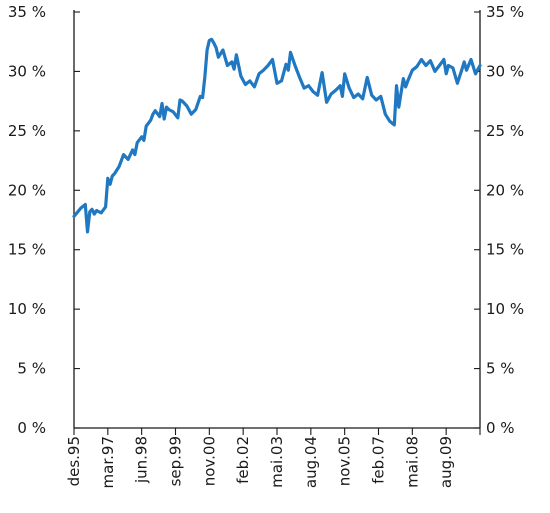 The height and width of the screenshot is (513, 550). Describe the element at coordinates (500, 428) in the screenshot. I see `y-tick-label-right: 0 %` at that location.